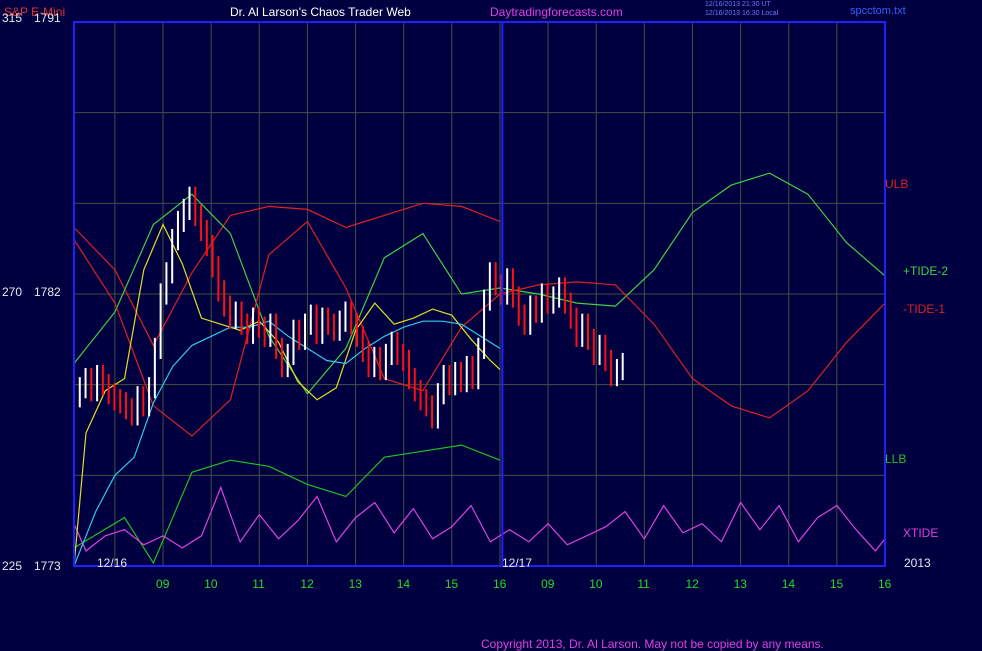  I want to click on chart-title: Dr. Al Larson's Chaos Trader Web, so click(320, 12).